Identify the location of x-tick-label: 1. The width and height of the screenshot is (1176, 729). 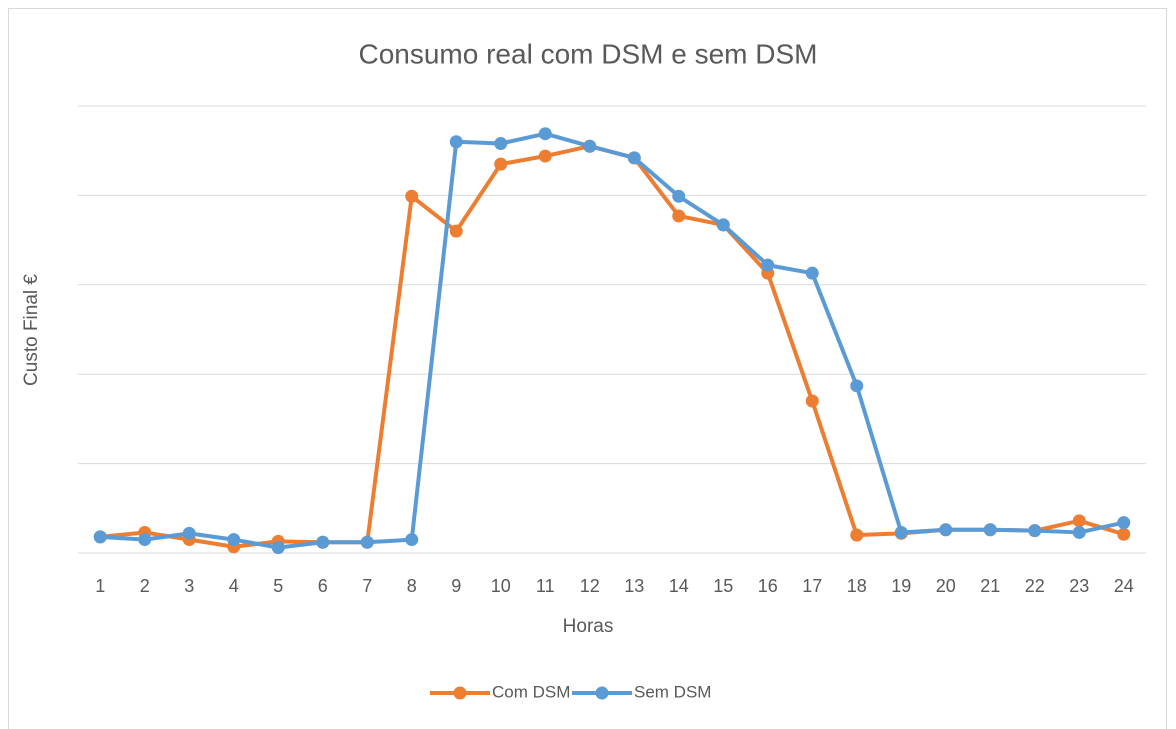
(100, 586).